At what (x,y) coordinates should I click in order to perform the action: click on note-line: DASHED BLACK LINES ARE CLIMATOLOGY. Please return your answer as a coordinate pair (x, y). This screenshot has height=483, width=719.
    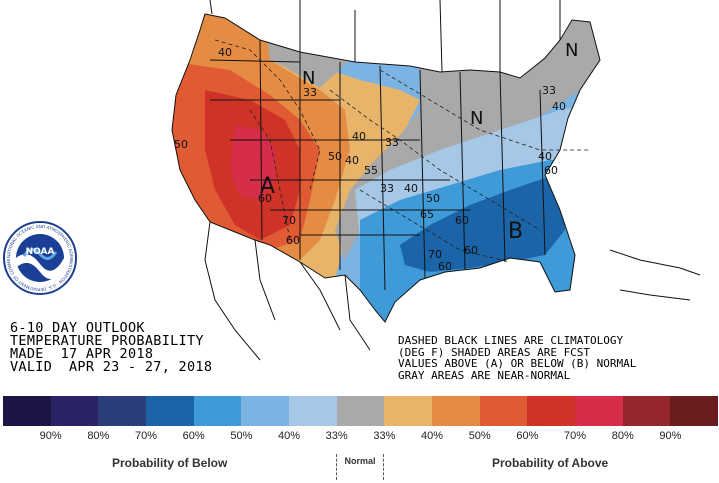
    Looking at the image, I should click on (511, 340).